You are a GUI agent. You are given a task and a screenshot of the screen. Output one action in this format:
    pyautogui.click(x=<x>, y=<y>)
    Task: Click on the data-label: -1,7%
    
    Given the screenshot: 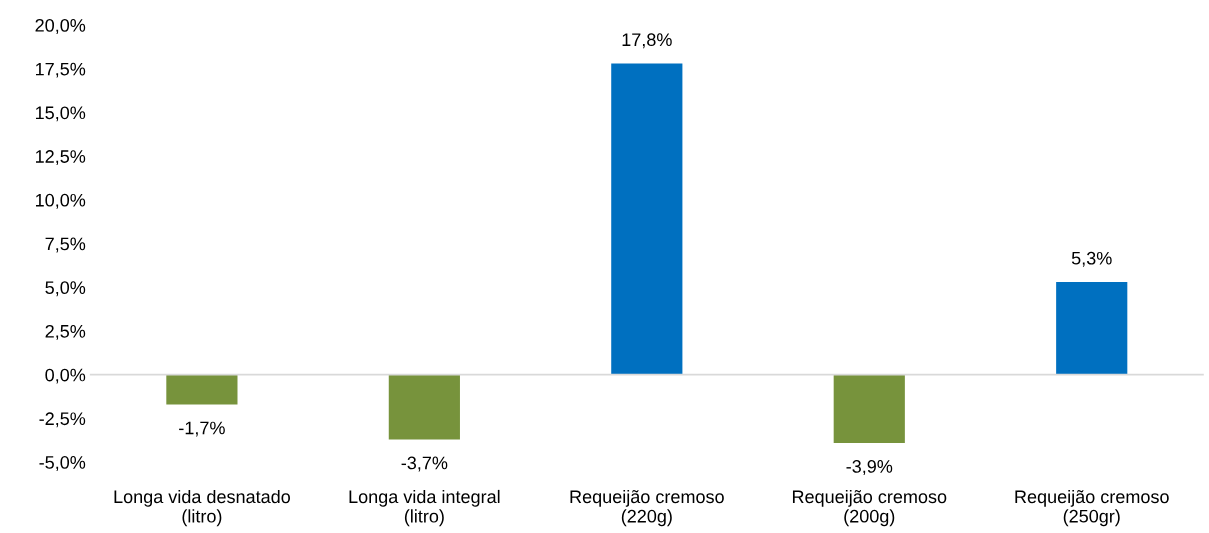 What is the action you would take?
    pyautogui.click(x=202, y=429)
    